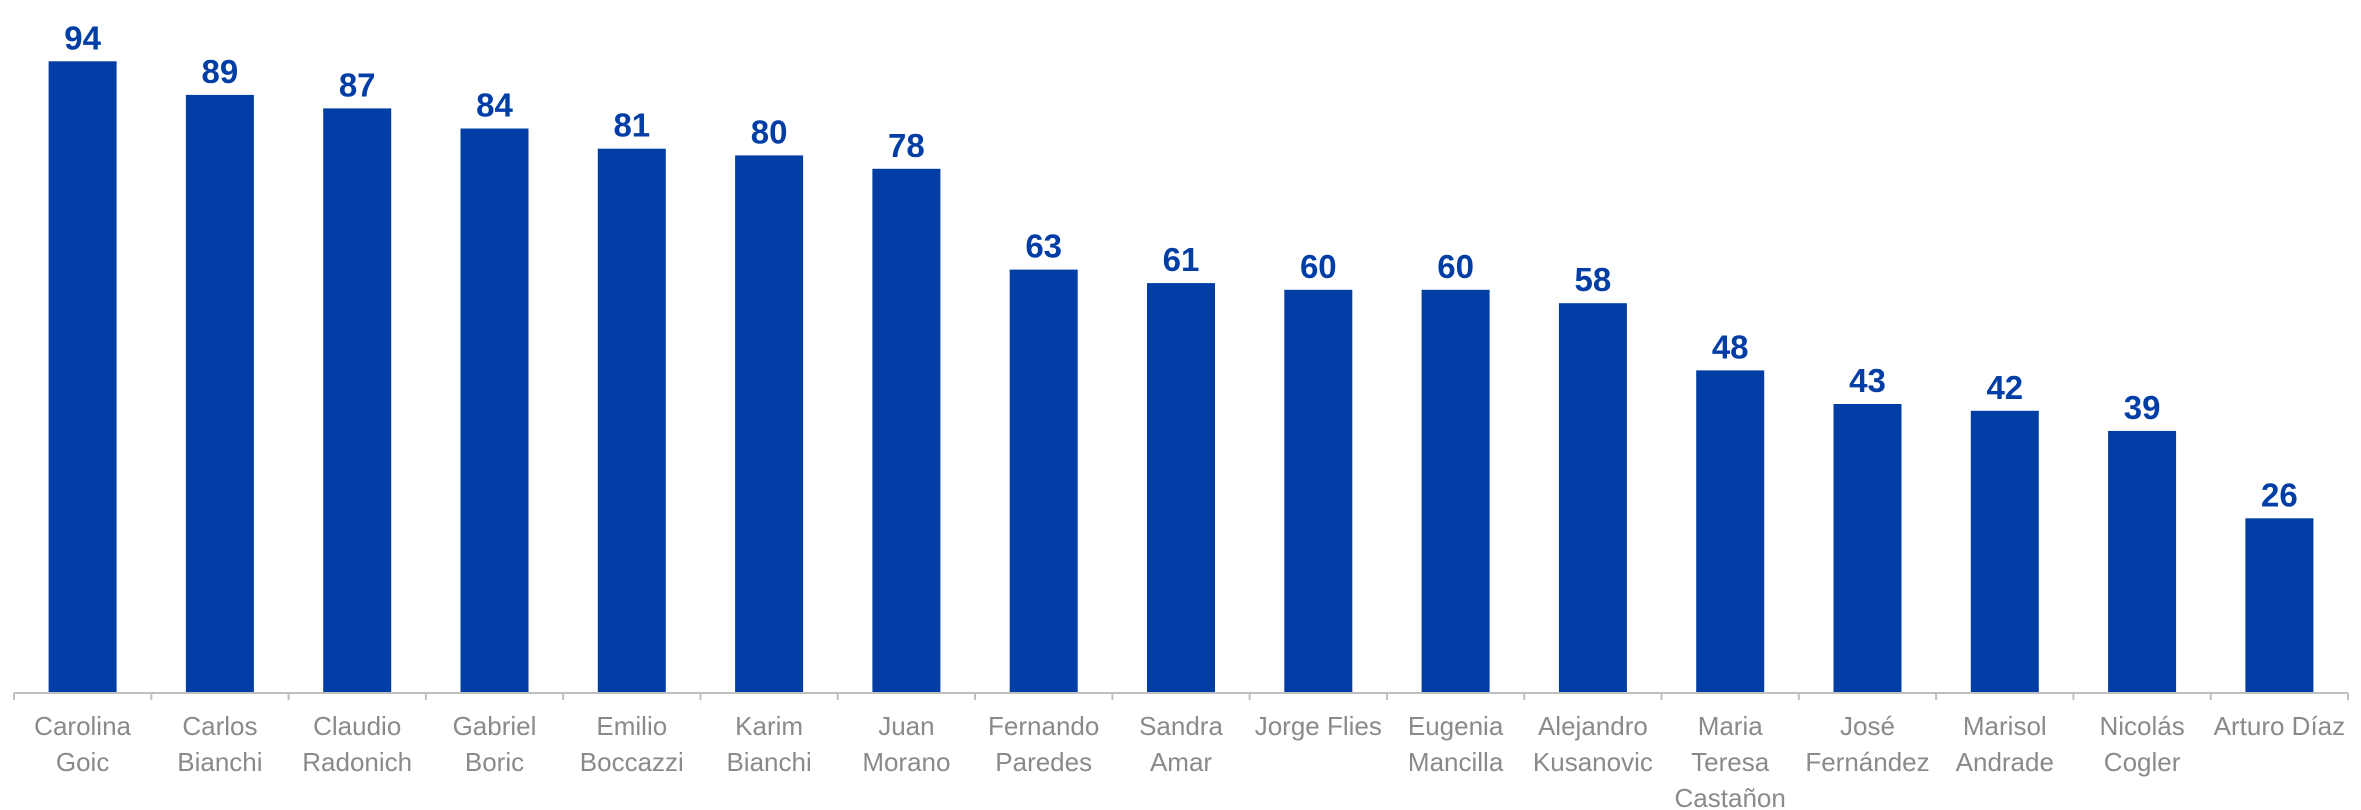 This screenshot has height=810, width=2361. Describe the element at coordinates (2279, 494) in the screenshot. I see `data-label: 26` at that location.